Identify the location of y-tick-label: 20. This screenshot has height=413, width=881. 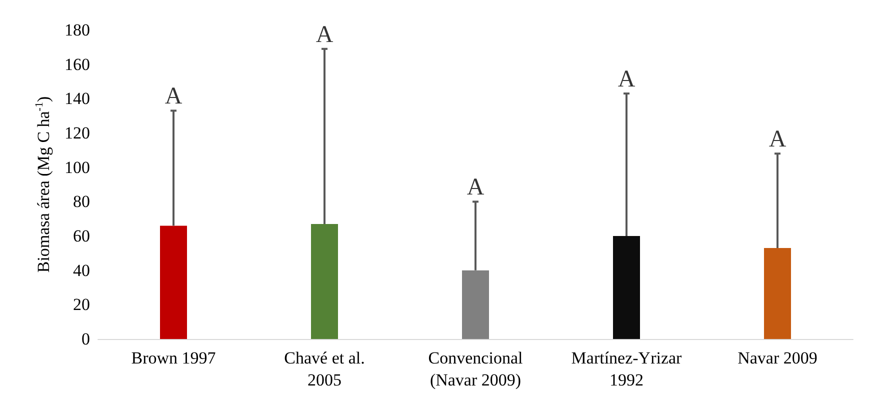
(81, 304).